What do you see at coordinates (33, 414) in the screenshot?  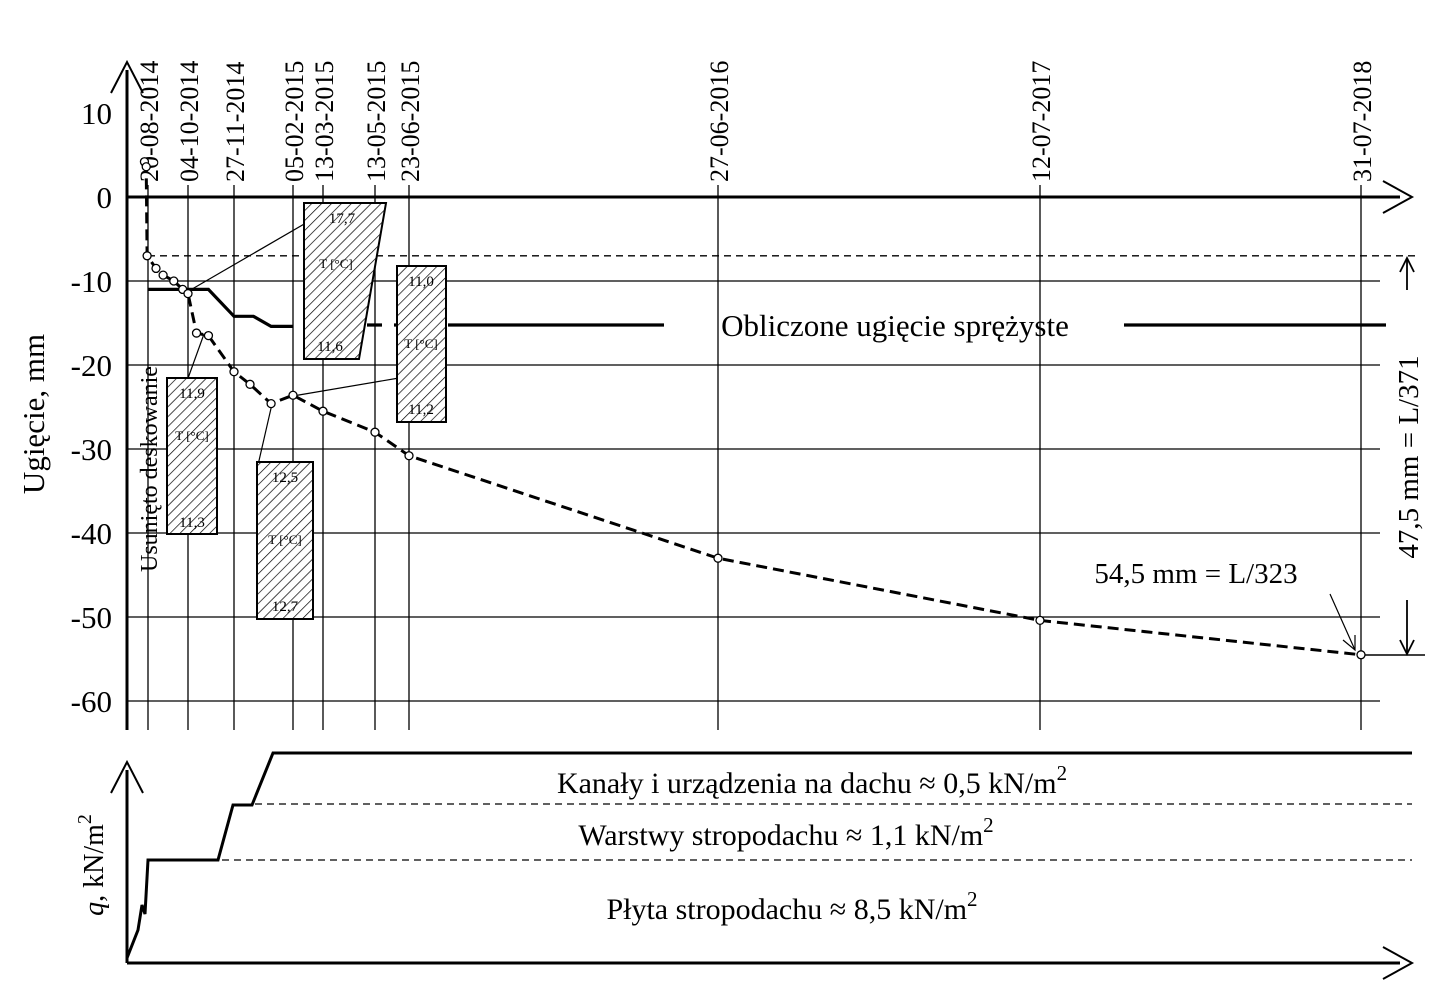 I see `y-axis-label: Ugięcie, mm` at bounding box center [33, 414].